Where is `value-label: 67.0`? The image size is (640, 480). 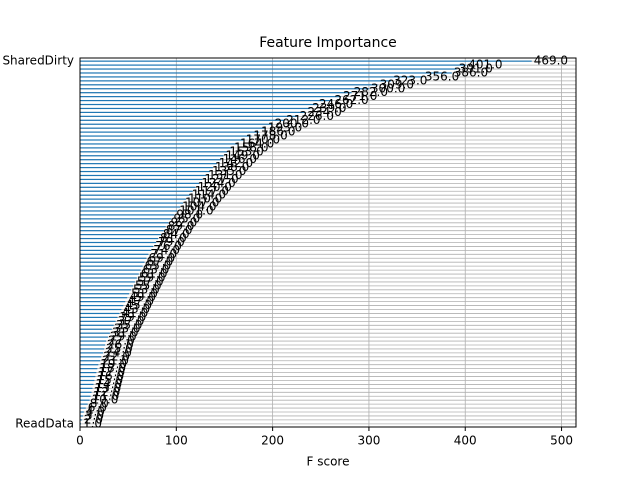
value-label: 67.0 is located at coordinates (160, 262).